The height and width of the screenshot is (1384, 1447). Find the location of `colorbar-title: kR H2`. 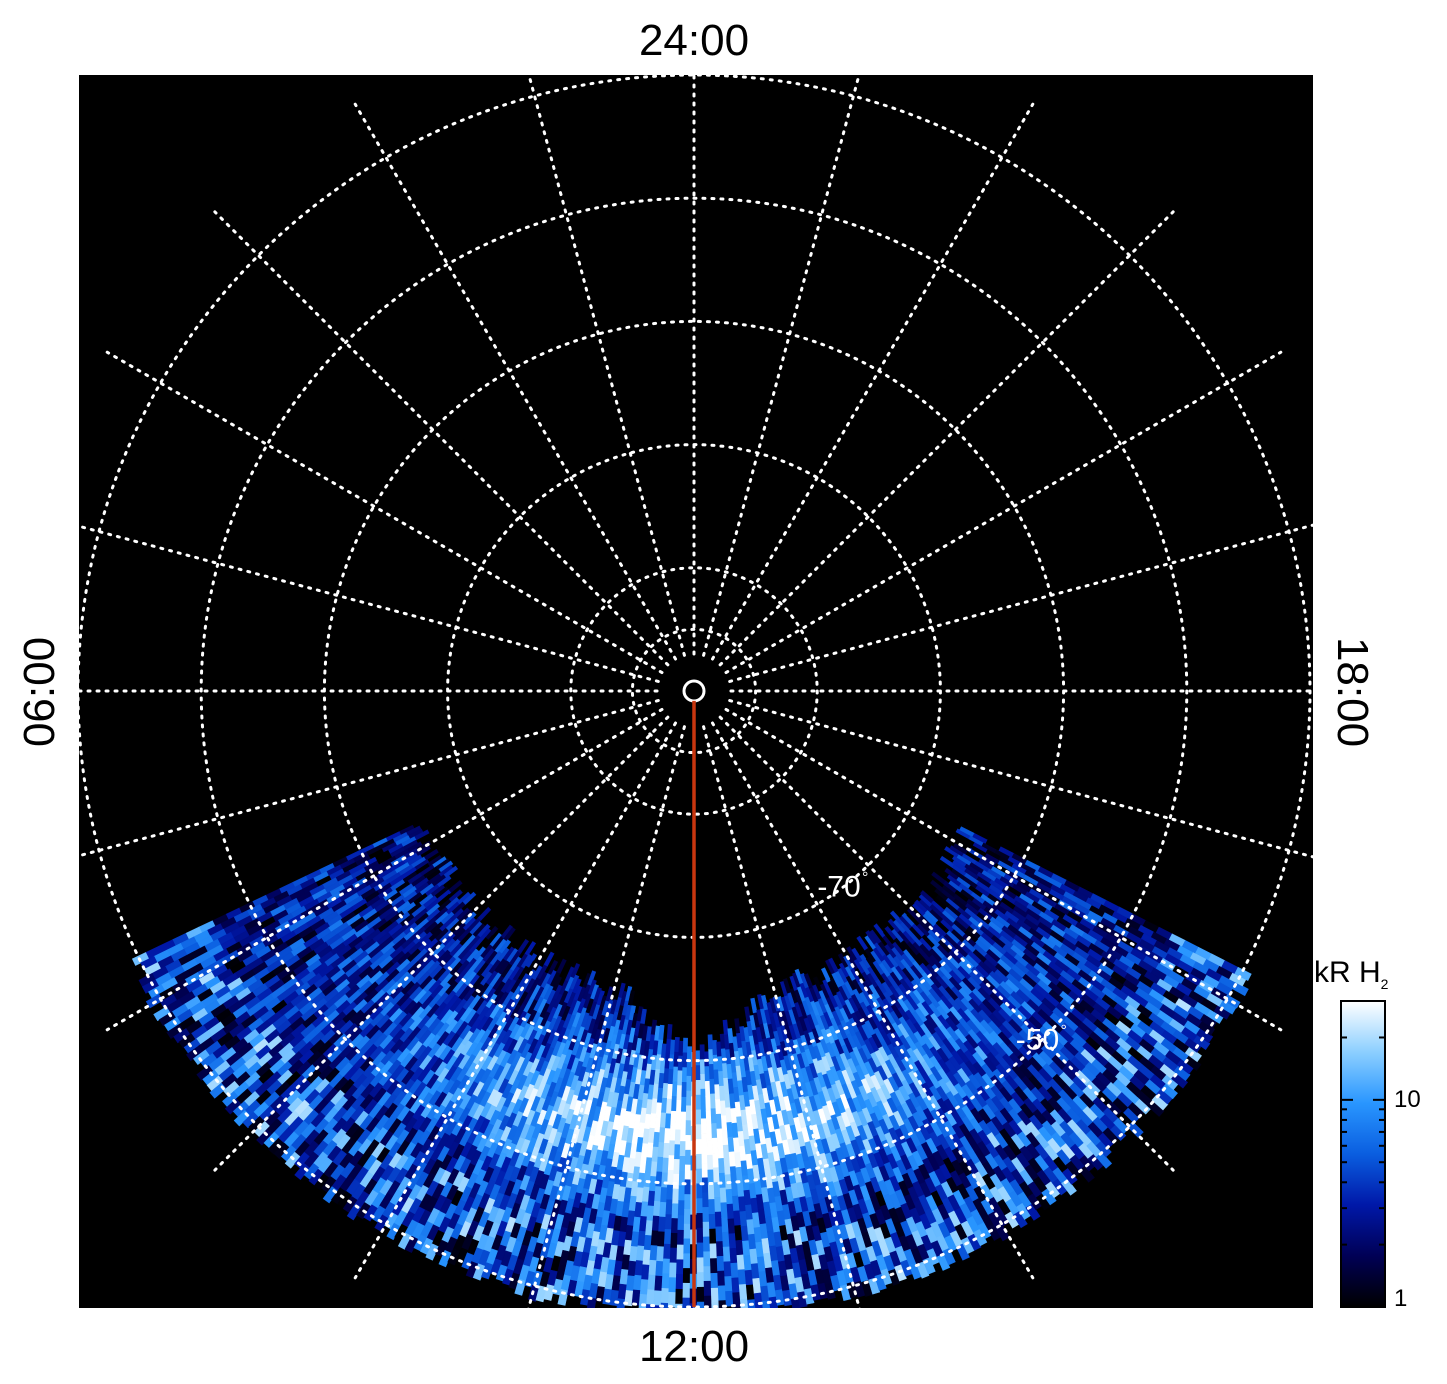

colorbar-title: kR H2 is located at coordinates (1351, 974).